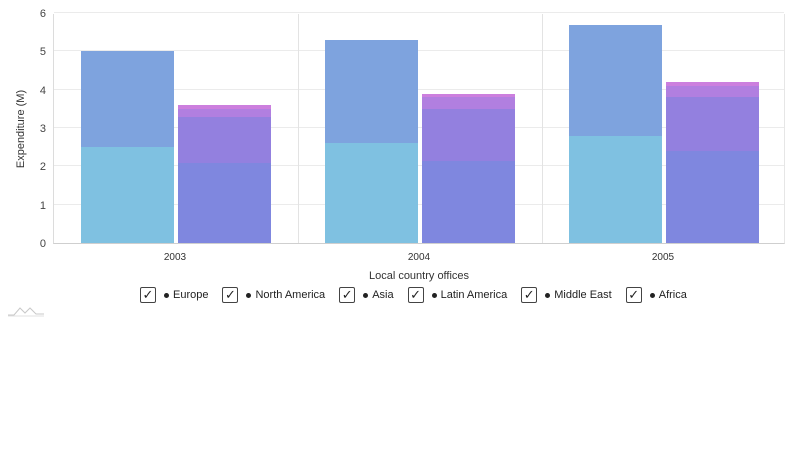 The height and width of the screenshot is (450, 800). I want to click on legend-item-europe: ✓ Europe, so click(174, 295).